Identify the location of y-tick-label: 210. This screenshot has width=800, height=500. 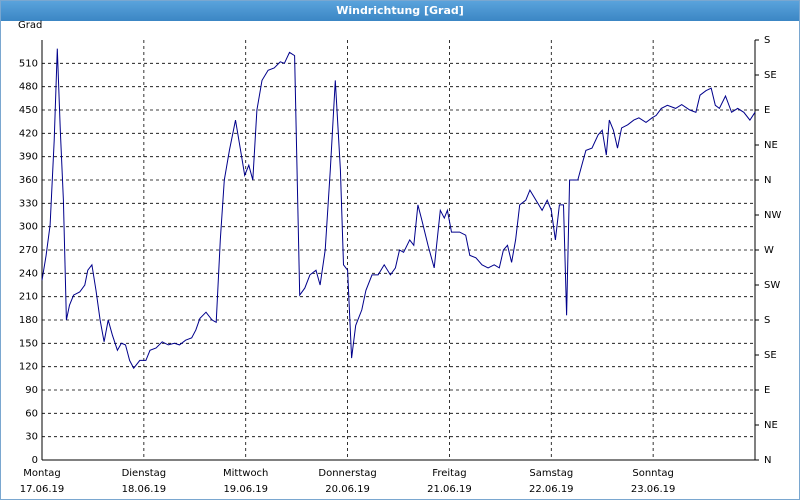
(28, 297).